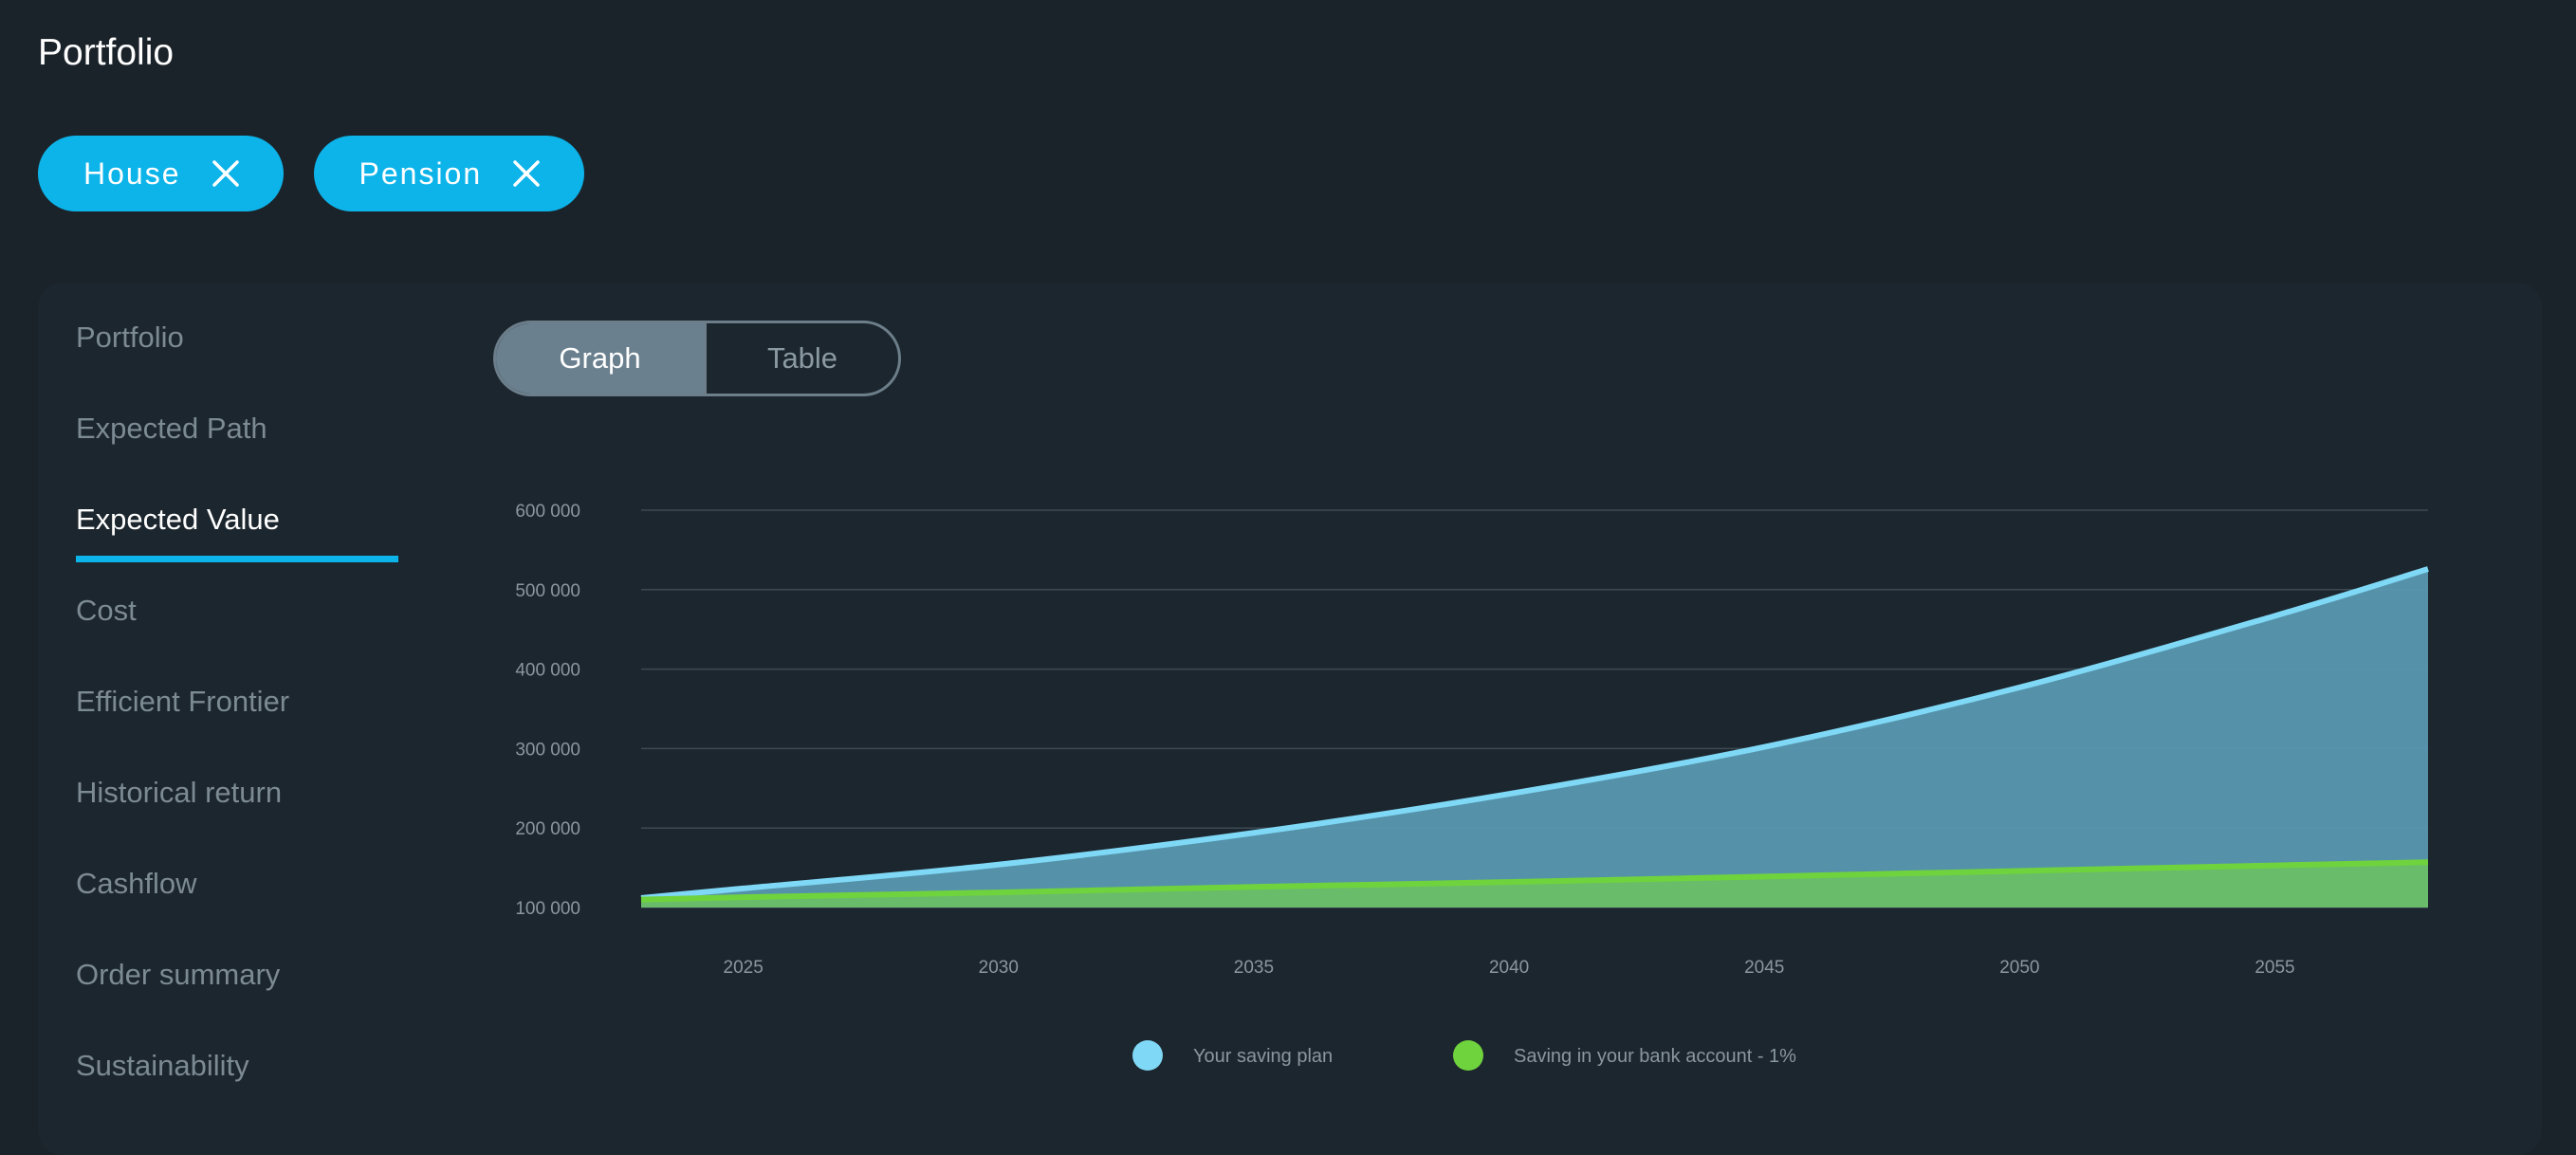  I want to click on sidebar-item-efficient-frontier: Efficient Frontier, so click(237, 730).